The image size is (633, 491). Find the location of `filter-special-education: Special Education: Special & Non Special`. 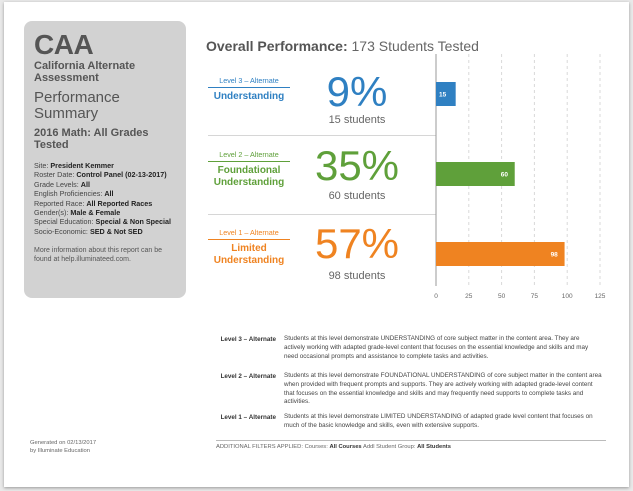

filter-special-education: Special Education: Special & Non Special is located at coordinates (103, 222).